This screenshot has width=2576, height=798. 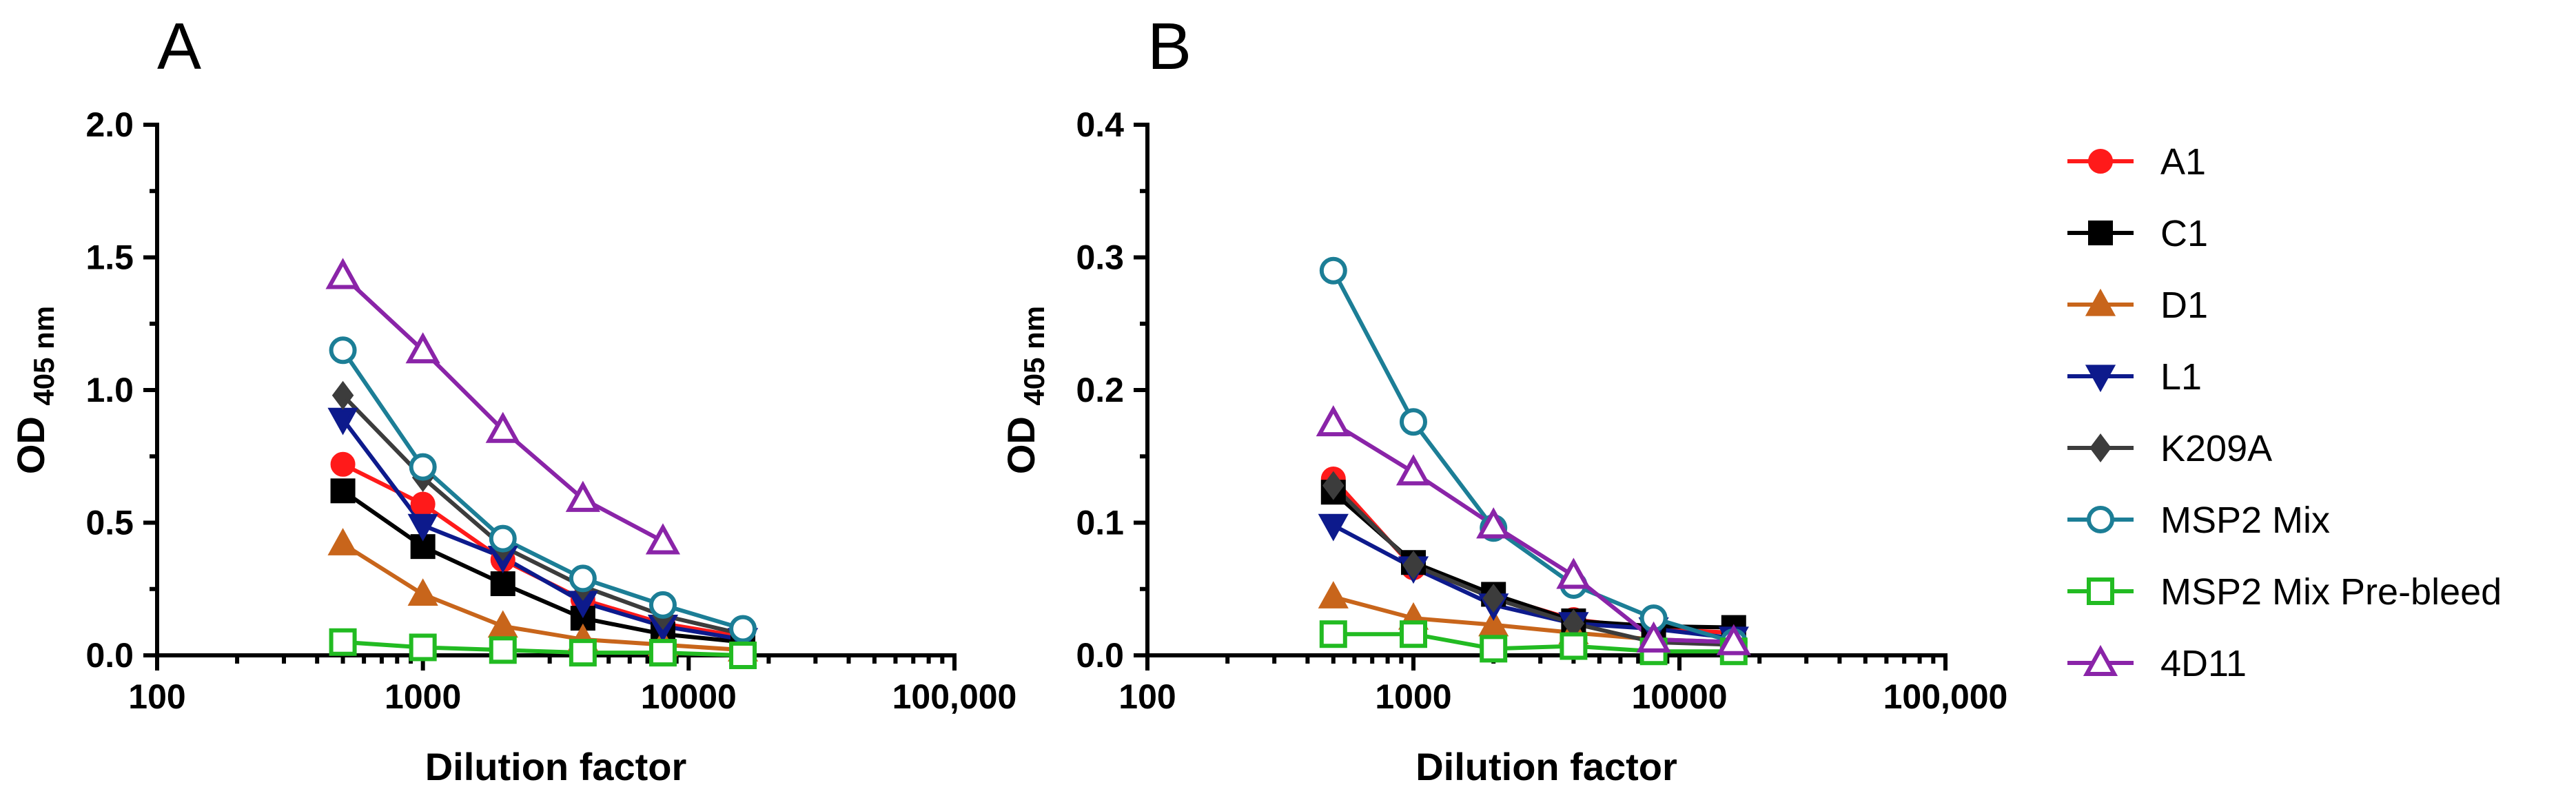 I want to click on panel-a-y-axis-title: OD 405 nm, so click(x=34, y=390).